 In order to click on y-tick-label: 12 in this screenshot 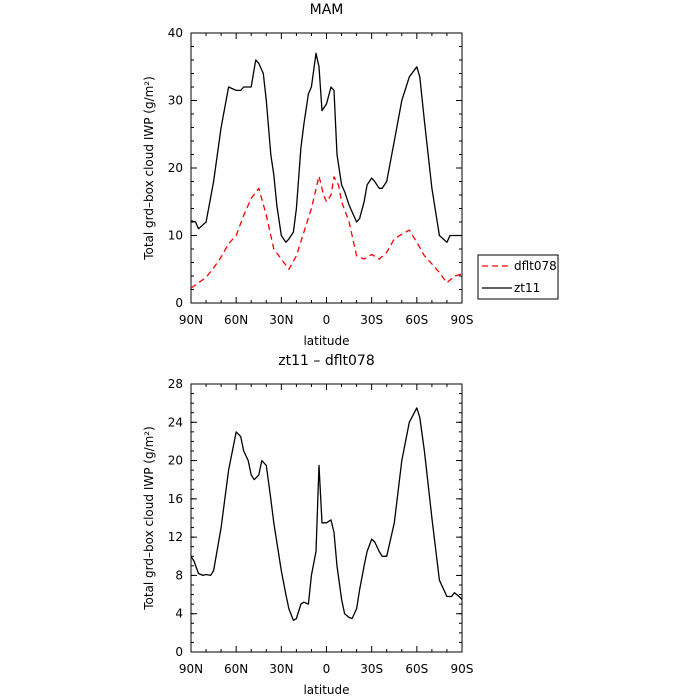, I will do `click(175, 537)`.